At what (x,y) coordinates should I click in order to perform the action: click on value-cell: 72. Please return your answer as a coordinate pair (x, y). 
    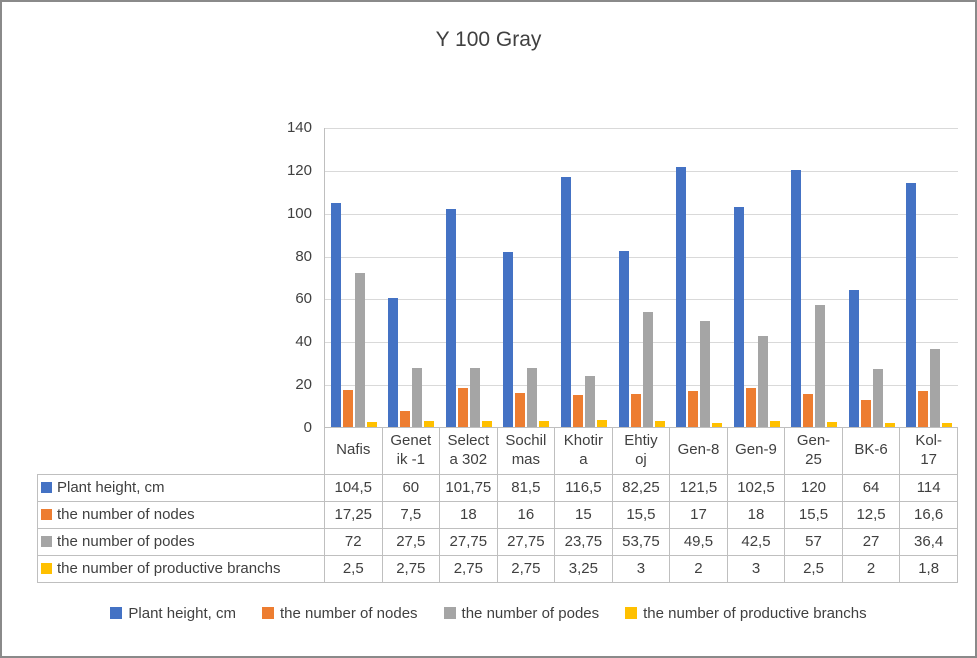
    Looking at the image, I should click on (353, 541).